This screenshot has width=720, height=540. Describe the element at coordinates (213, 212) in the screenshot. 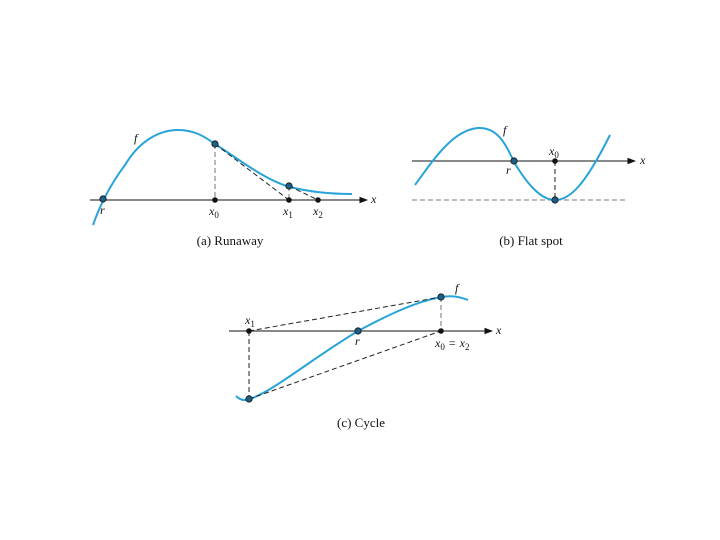

I see `panel-a-x0-label: x0` at that location.